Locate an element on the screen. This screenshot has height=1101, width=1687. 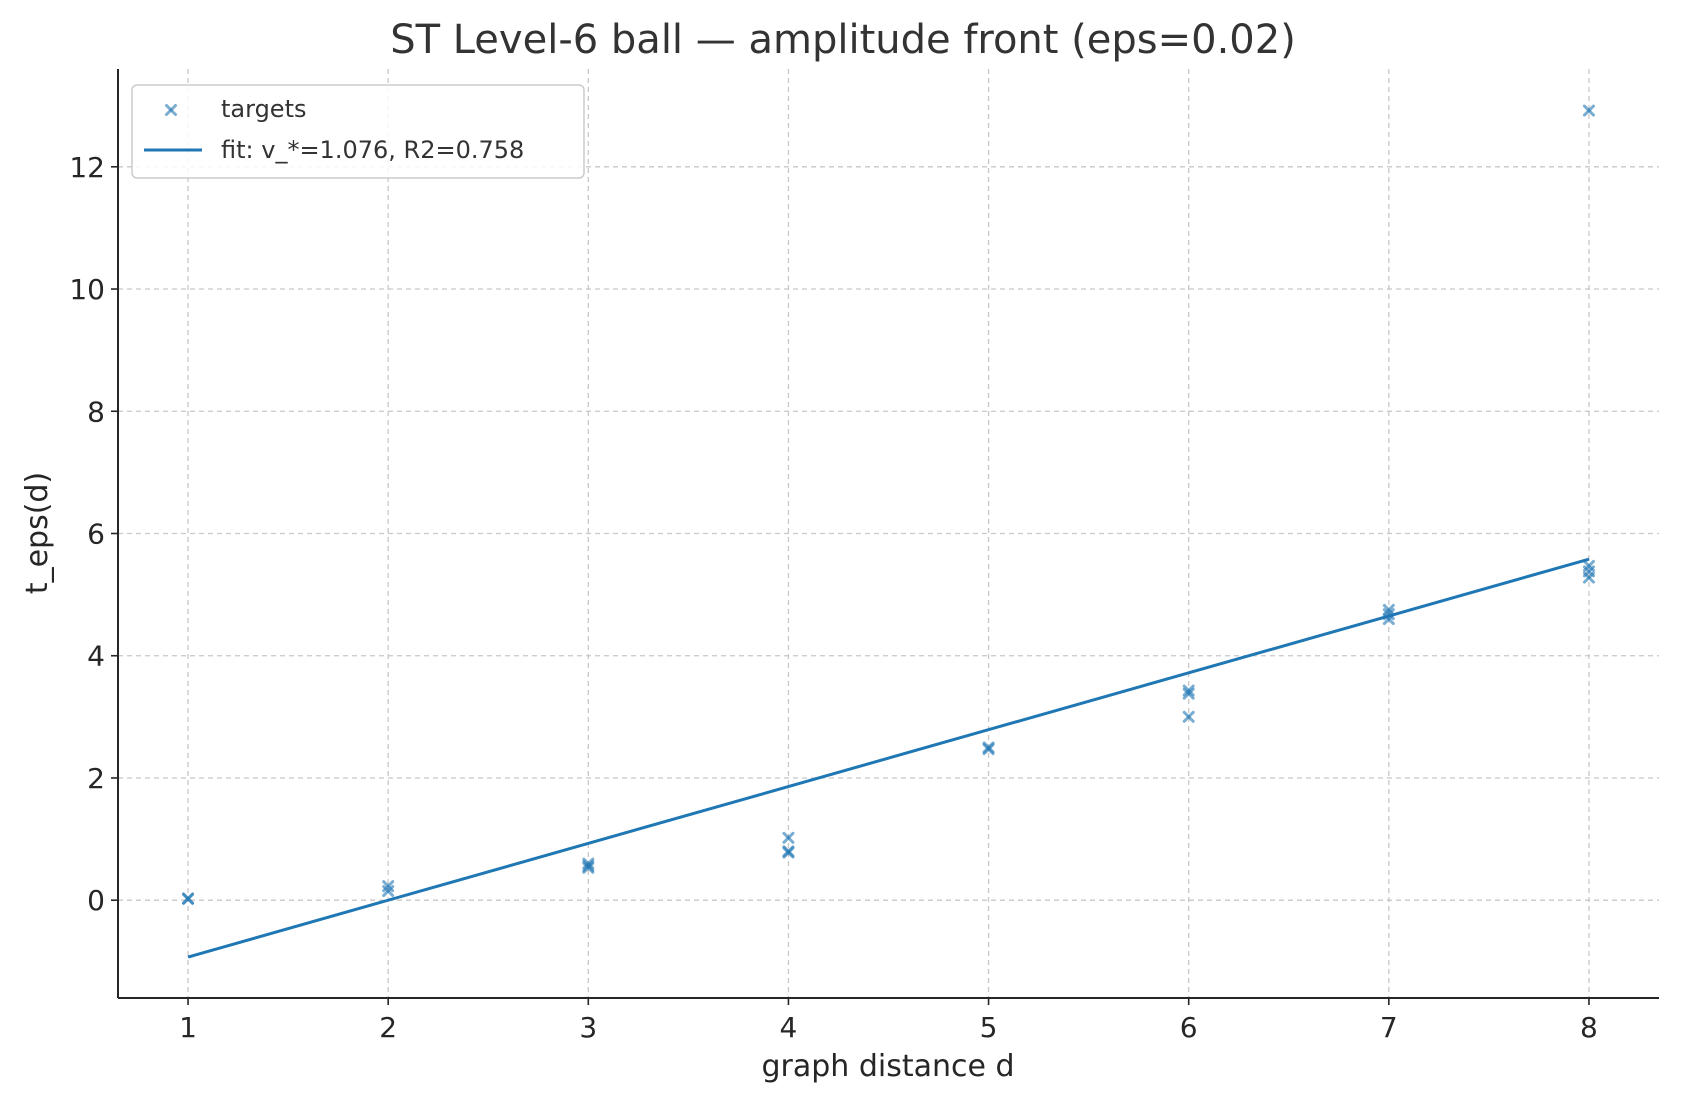
y-tick-label: 2 is located at coordinates (96, 778).